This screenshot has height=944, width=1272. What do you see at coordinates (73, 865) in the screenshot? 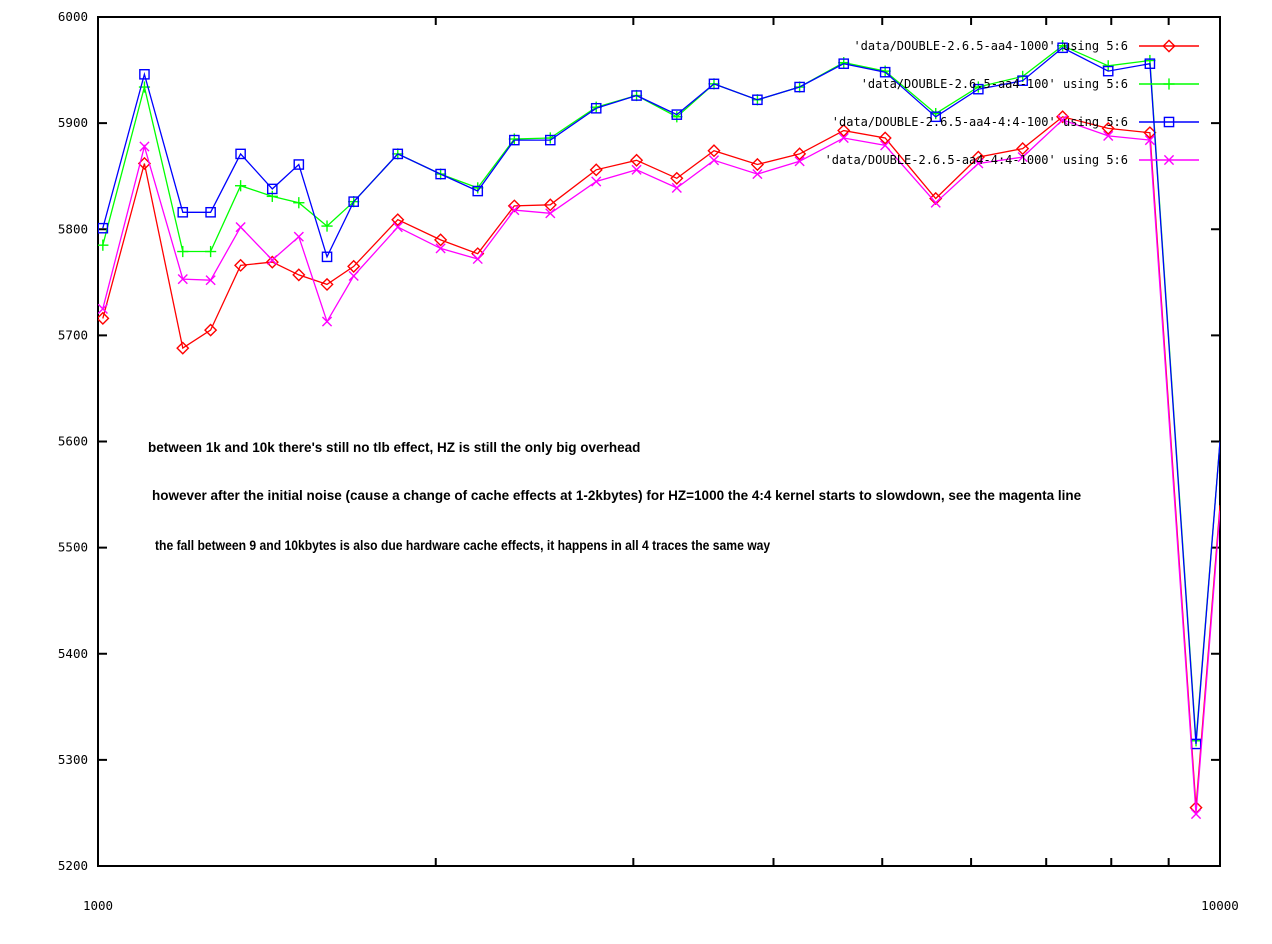
I see `y-axis-label: 5200` at bounding box center [73, 865].